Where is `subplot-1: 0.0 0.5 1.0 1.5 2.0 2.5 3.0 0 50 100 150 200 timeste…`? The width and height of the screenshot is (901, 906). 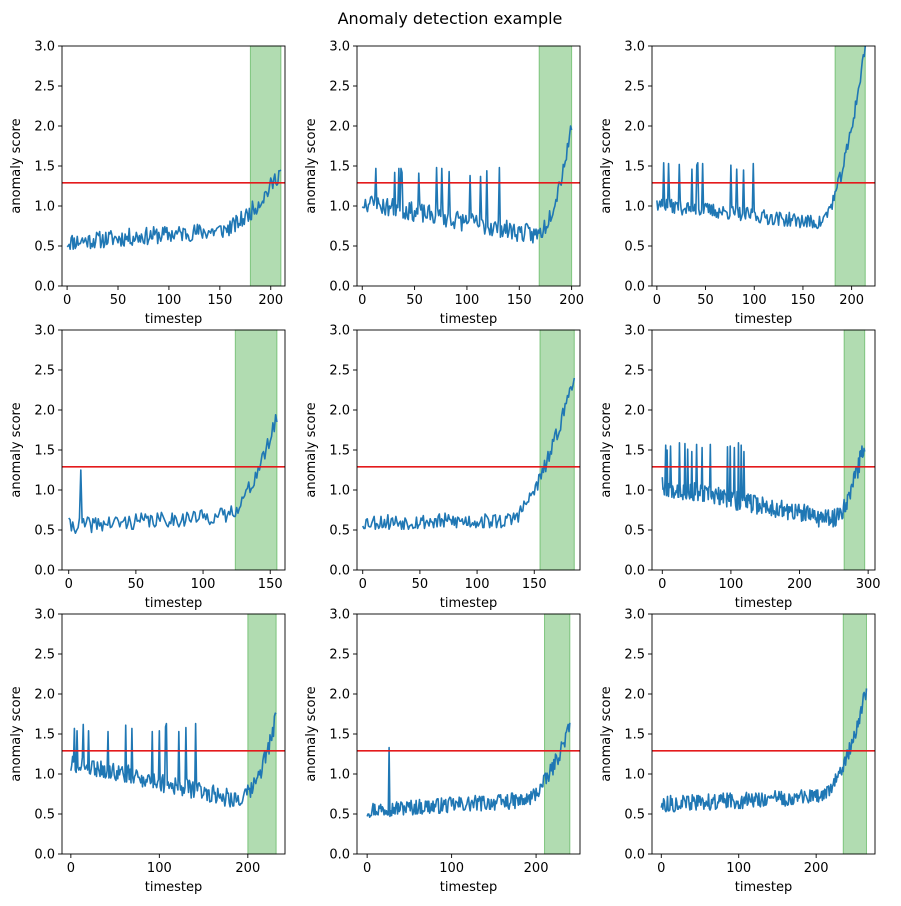
subplot-1: 0.0 0.5 1.0 1.5 2.0 2.5 3.0 0 50 100 150 200 timeste… is located at coordinates (147, 183).